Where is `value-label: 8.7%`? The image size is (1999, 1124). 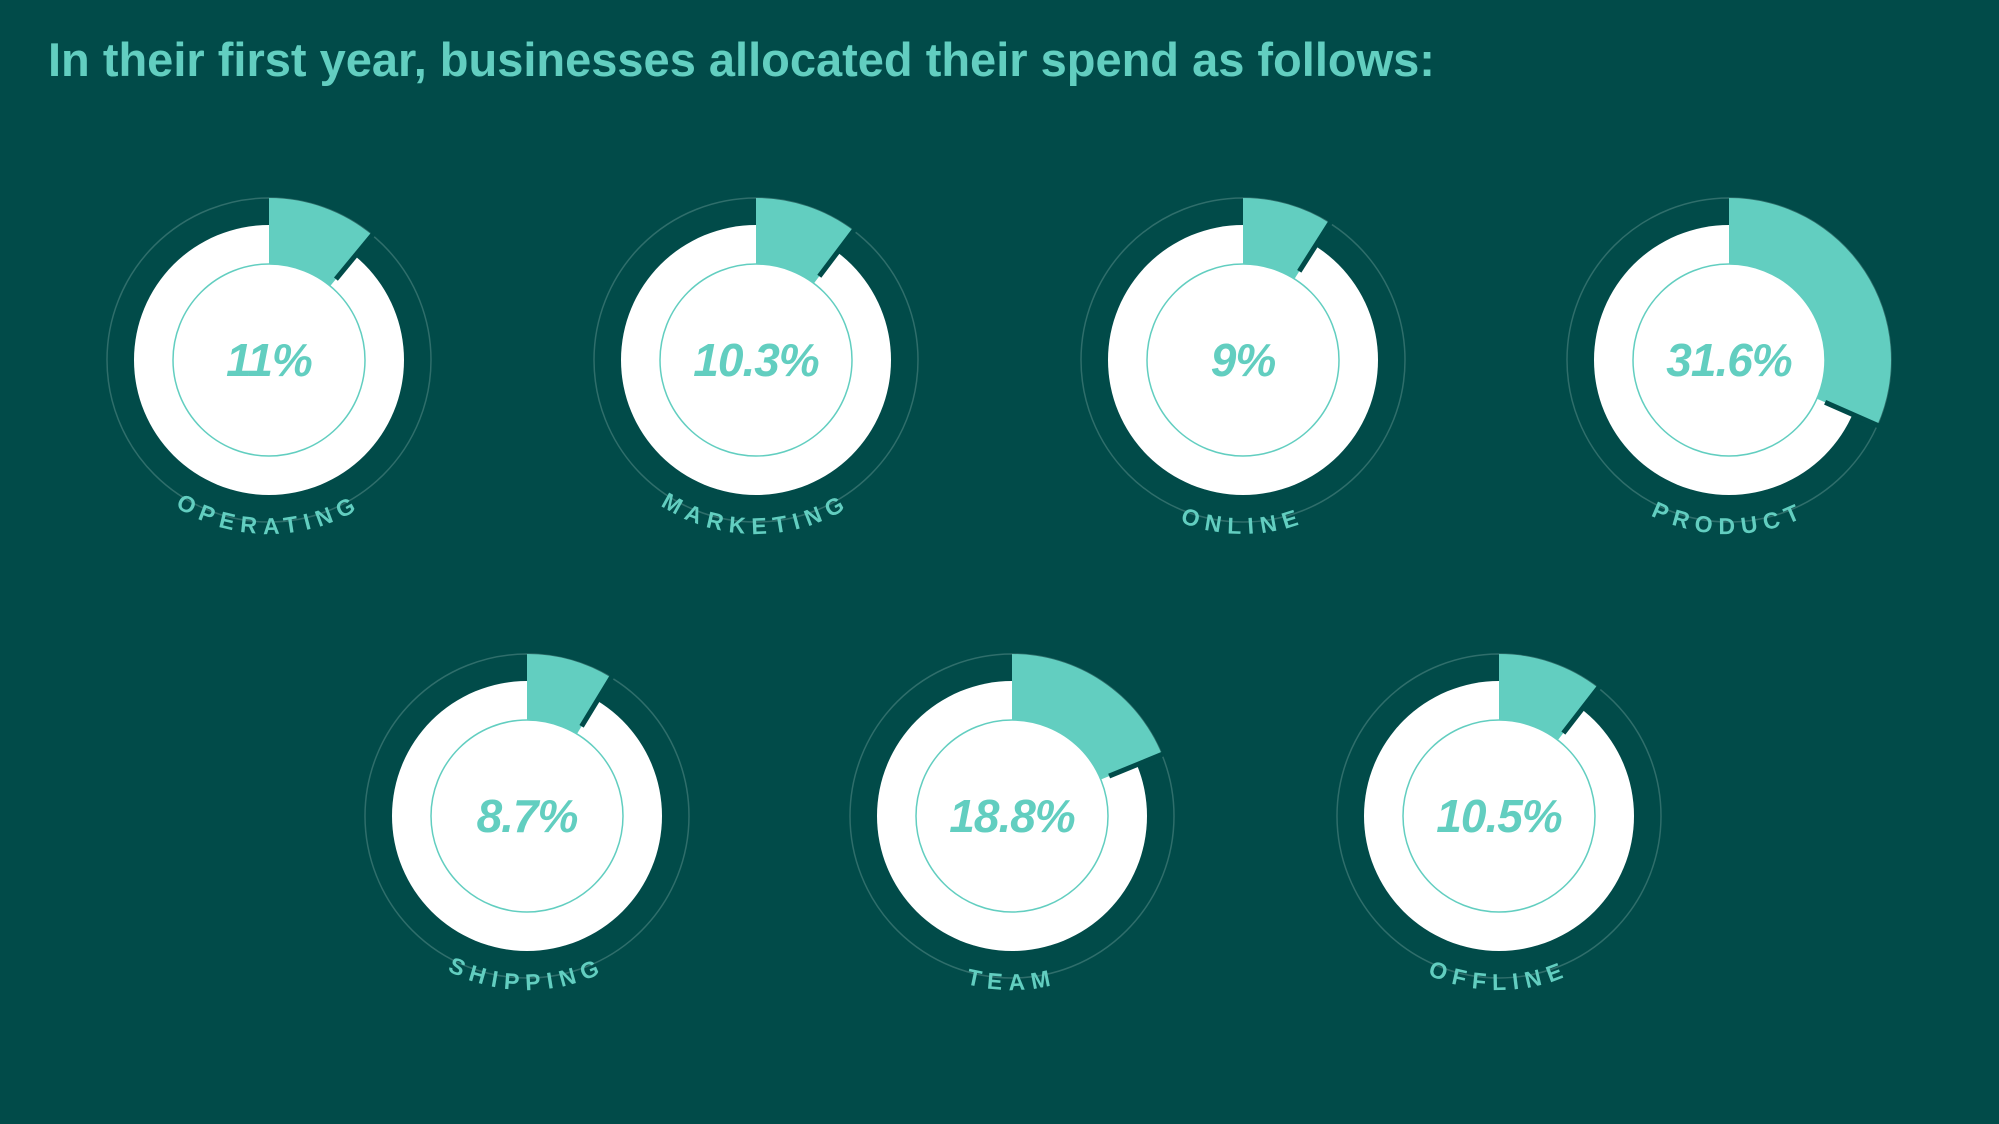 value-label: 8.7% is located at coordinates (527, 816).